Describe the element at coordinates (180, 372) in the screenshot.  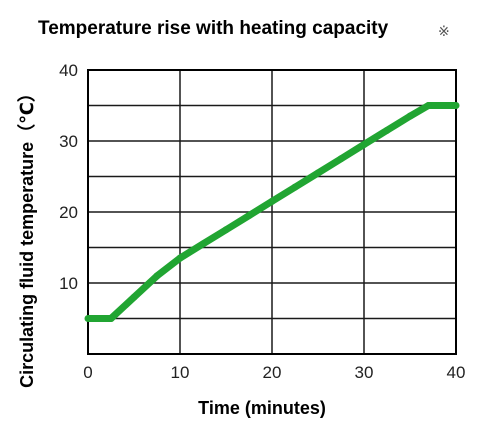
I see `x-tick-label: 10` at that location.